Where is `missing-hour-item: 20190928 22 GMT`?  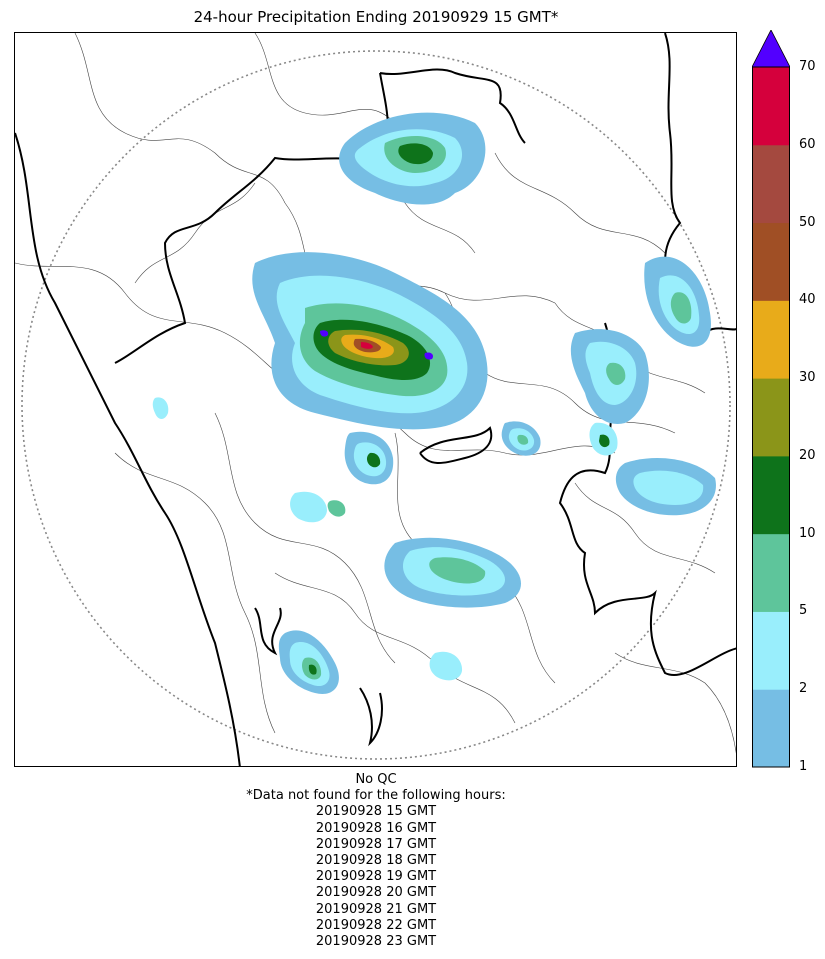
missing-hour-item: 20190928 22 GMT is located at coordinates (376, 925).